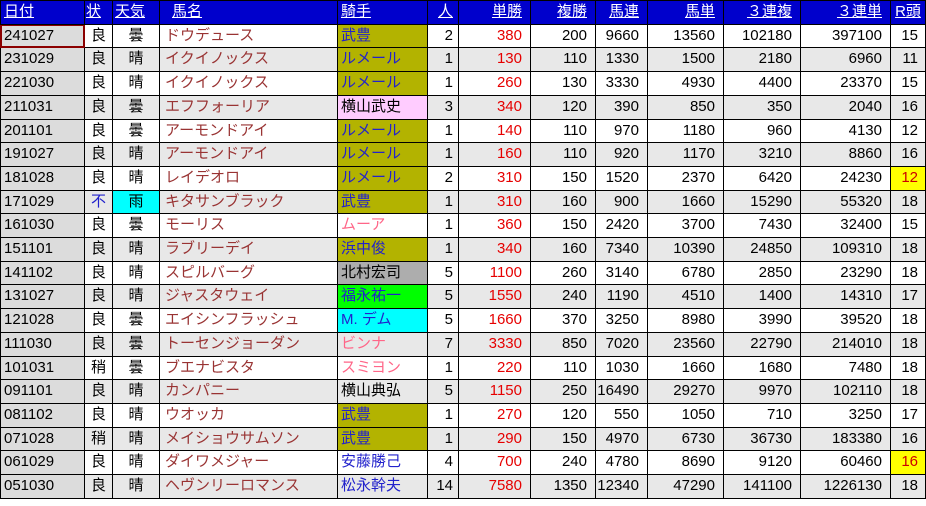 The width and height of the screenshot is (926, 506). What do you see at coordinates (621, 273) in the screenshot?
I see `cell-quinella: 3140` at bounding box center [621, 273].